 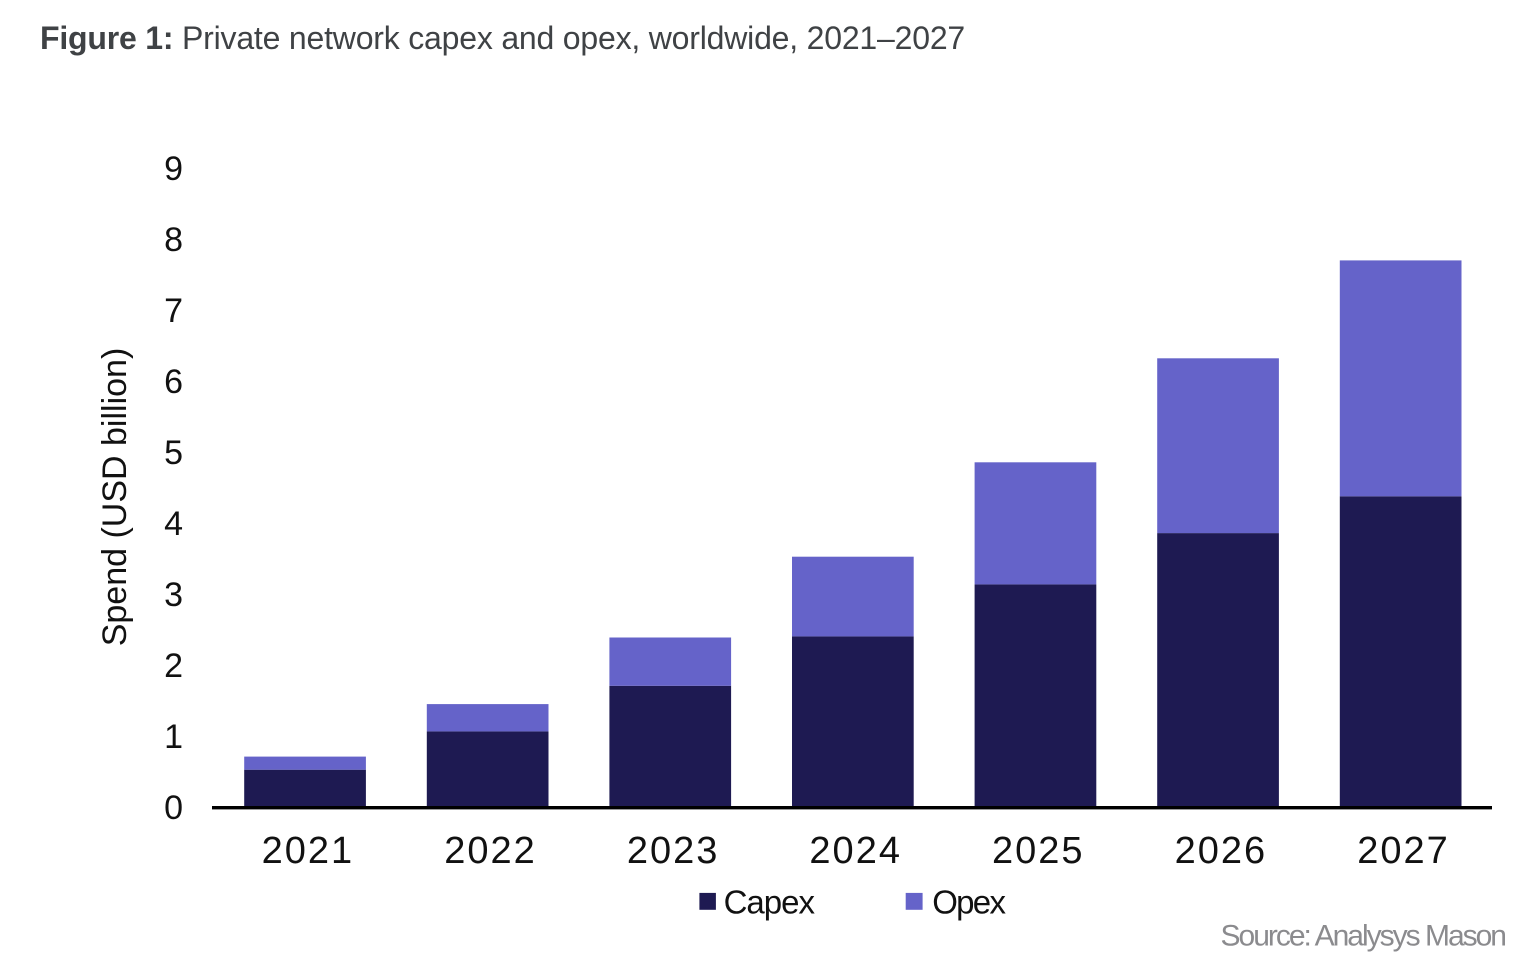 I want to click on svg-text: Opex, so click(x=969, y=902).